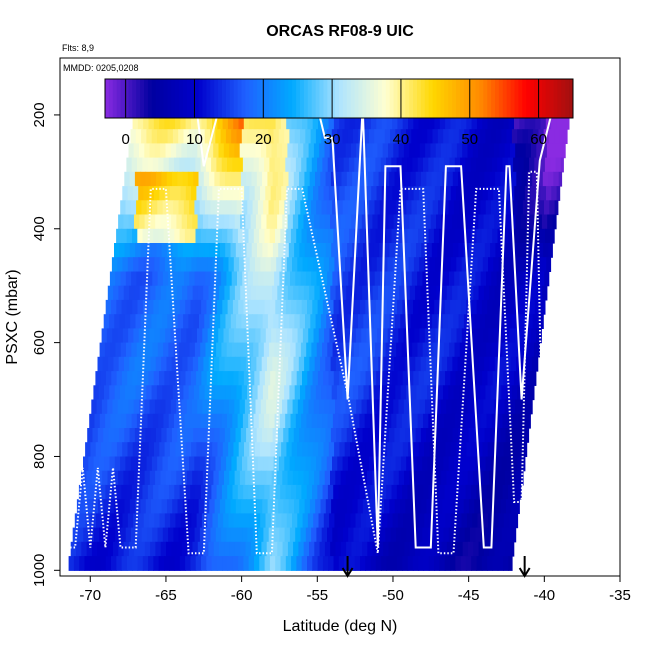 This screenshot has height=655, width=650. What do you see at coordinates (39, 228) in the screenshot?
I see `y-tick-label: 400` at bounding box center [39, 228].